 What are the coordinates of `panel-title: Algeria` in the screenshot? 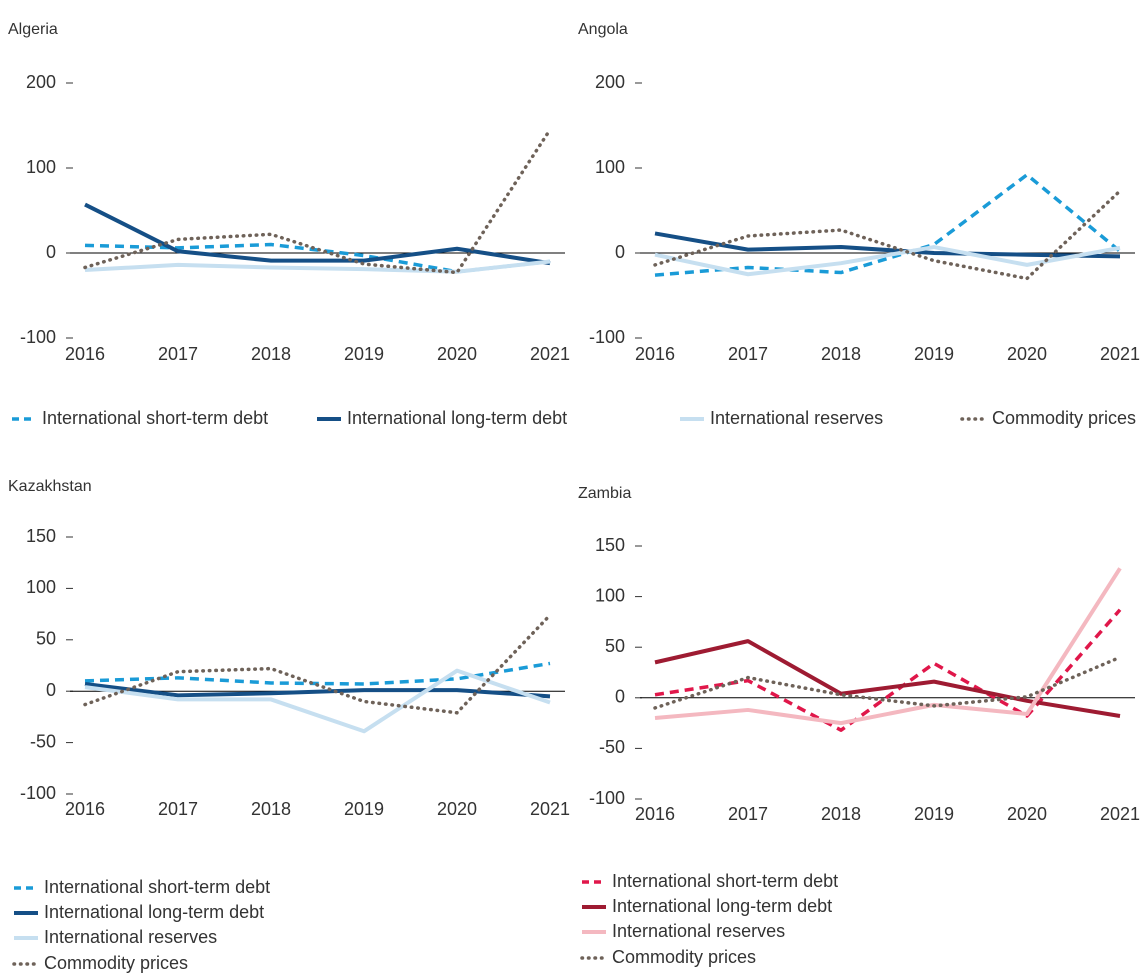 It's located at (33, 29).